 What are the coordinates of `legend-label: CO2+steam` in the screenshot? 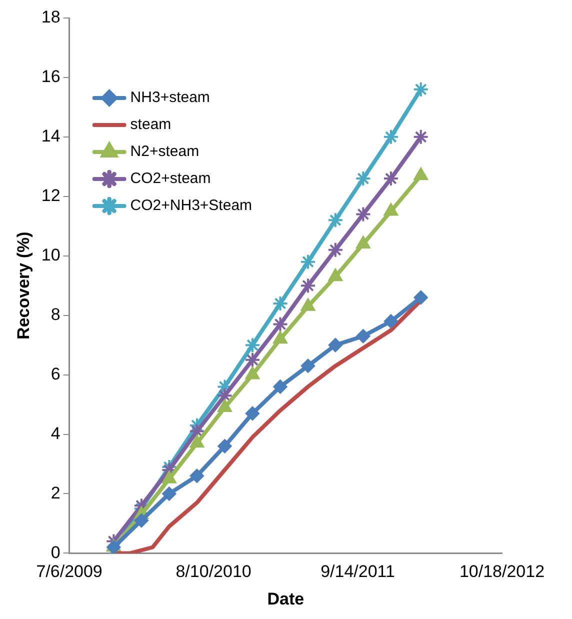 It's located at (170, 179).